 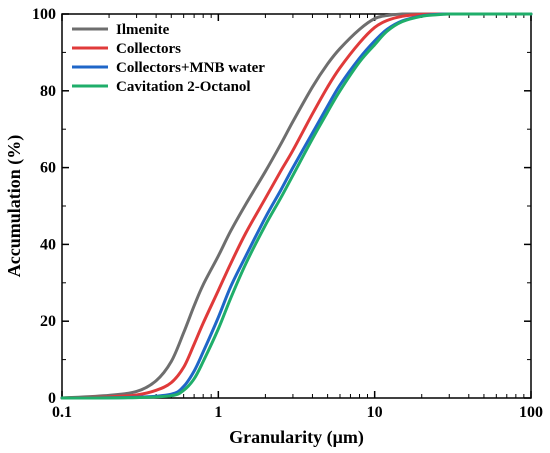 I want to click on x-tick-label: 0.1, so click(x=62, y=412).